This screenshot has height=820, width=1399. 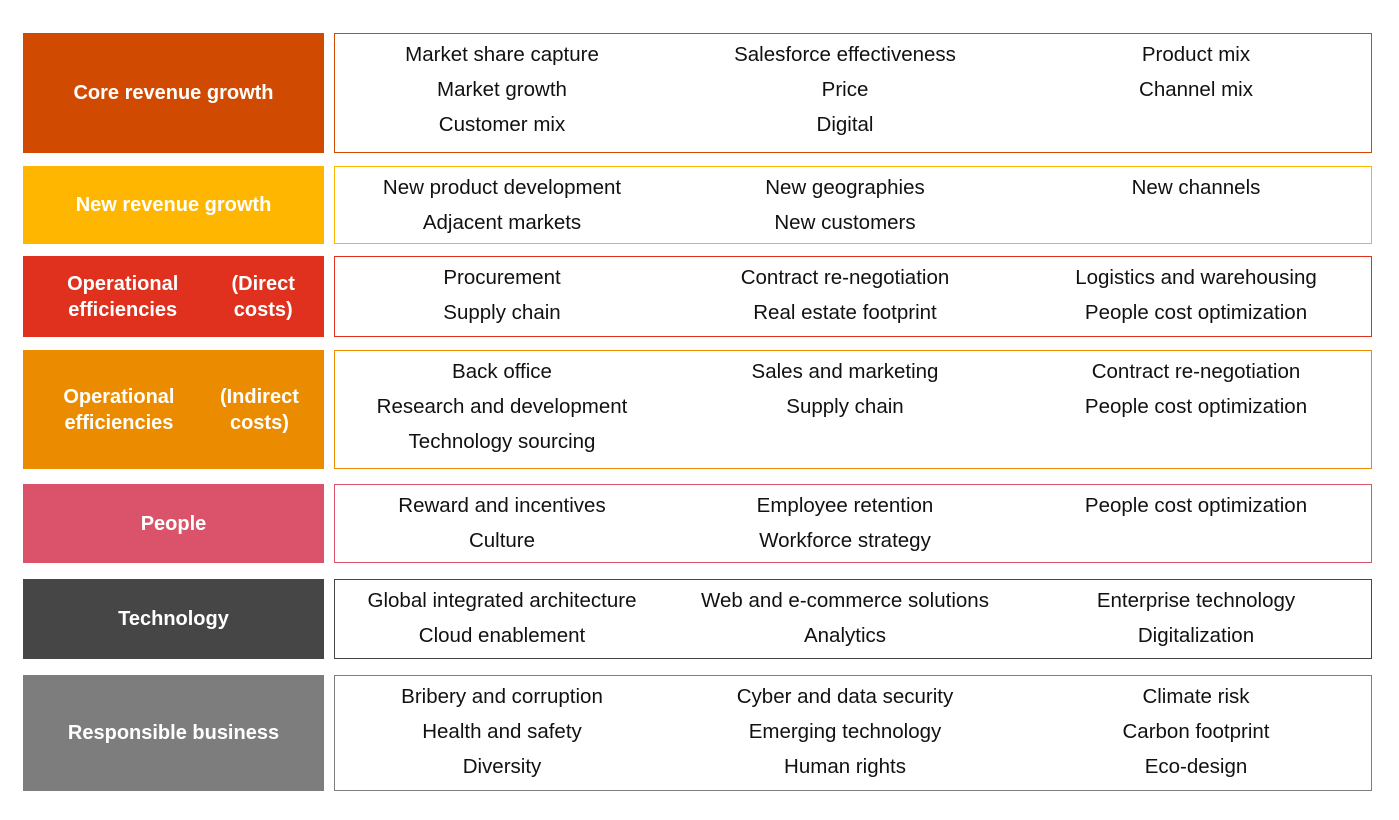 What do you see at coordinates (845, 89) in the screenshot?
I see `lever-item: Price` at bounding box center [845, 89].